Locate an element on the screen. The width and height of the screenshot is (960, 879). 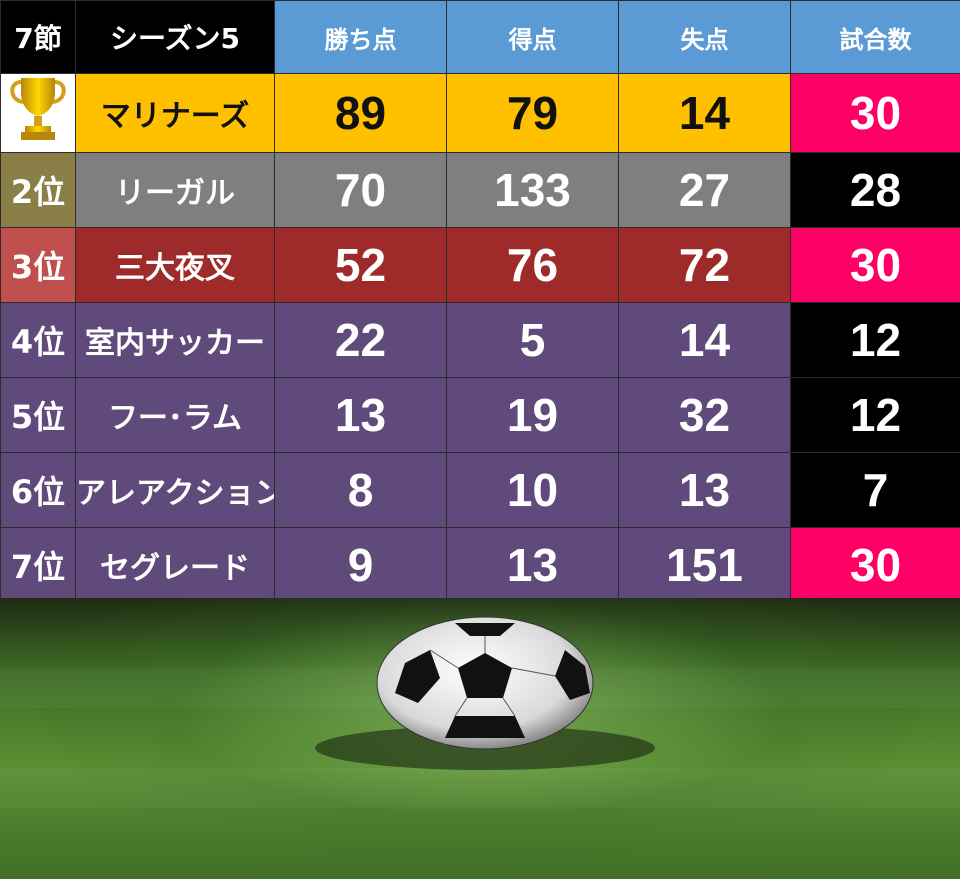
table-row: 5位 フー･ラム 13 19 32 12 is located at coordinates (480, 415).